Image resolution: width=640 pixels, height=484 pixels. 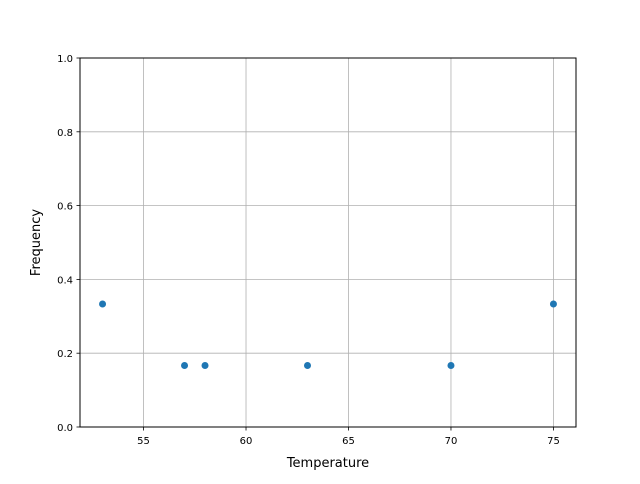 I want to click on y-tick-label: 0.4, so click(x=65, y=280).